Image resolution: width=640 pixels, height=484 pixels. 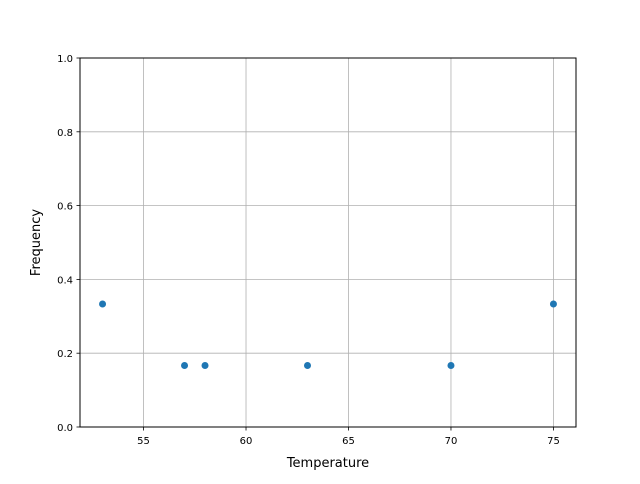 I want to click on y-tick-label: 0.4, so click(x=65, y=280).